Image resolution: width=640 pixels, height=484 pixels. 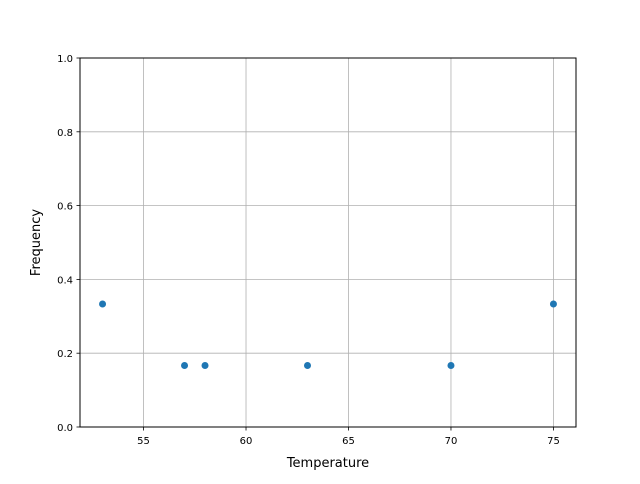 I want to click on y-tick-label: 0.4, so click(x=65, y=280).